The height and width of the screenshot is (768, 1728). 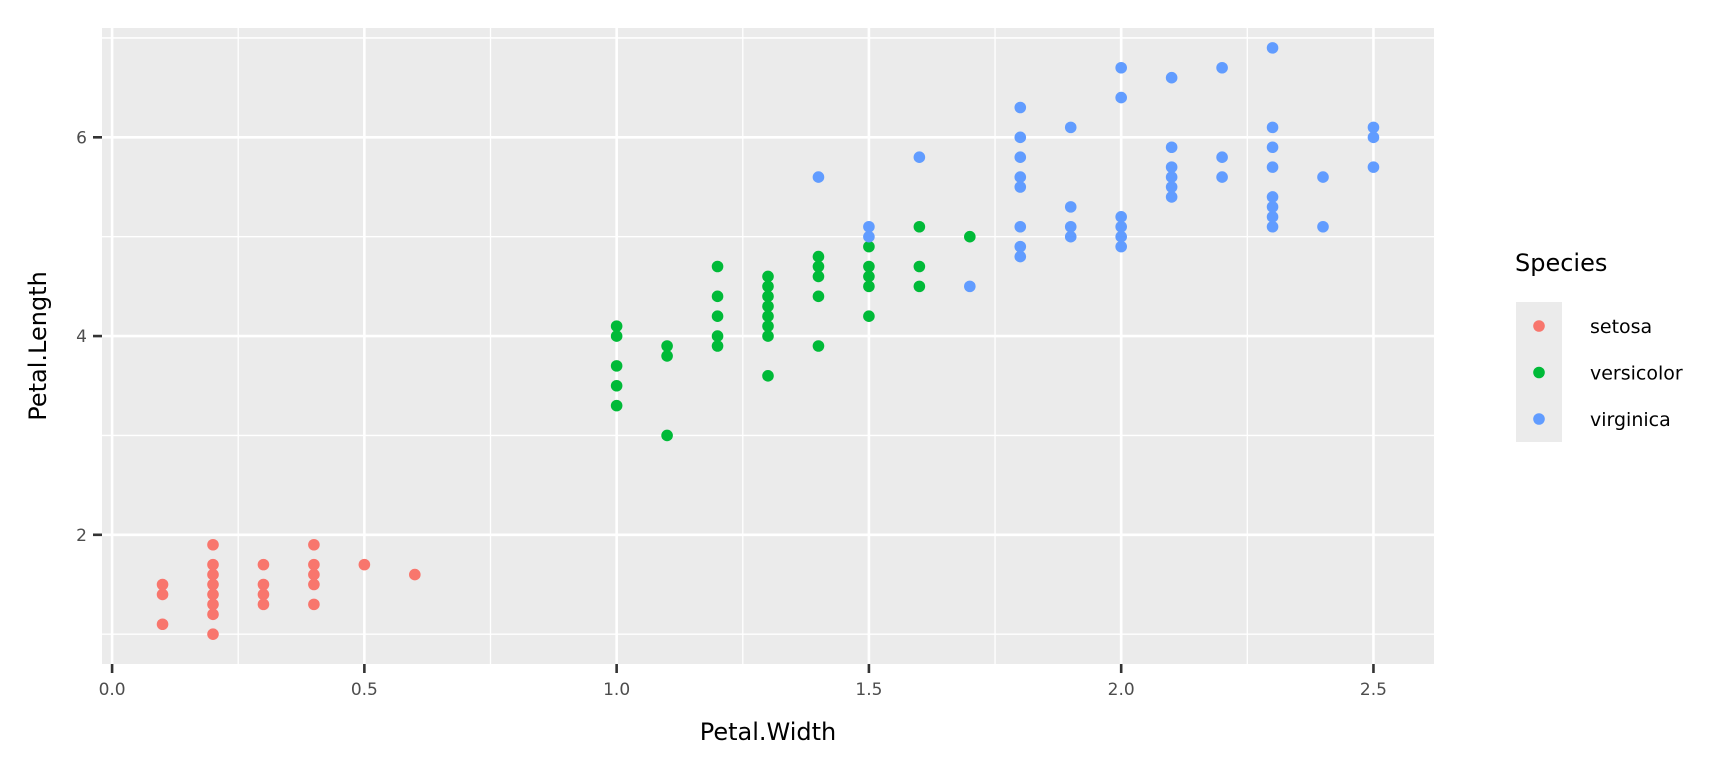 I want to click on legend-title: Species, so click(x=1561, y=263).